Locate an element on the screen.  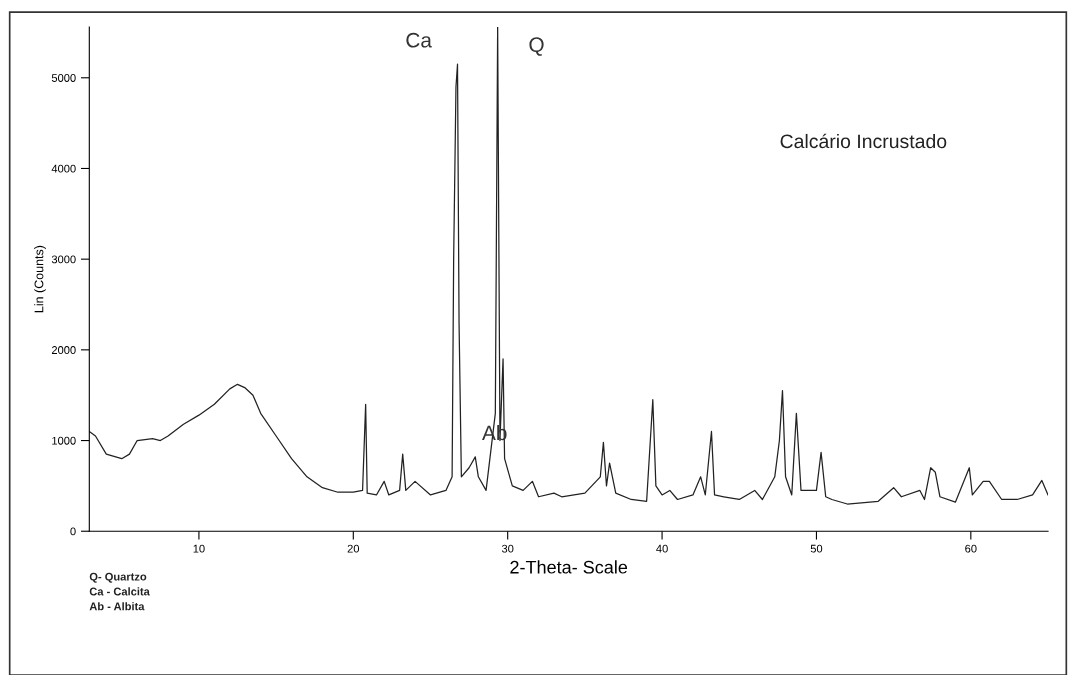
text: Ab - Albita is located at coordinates (117, 606).